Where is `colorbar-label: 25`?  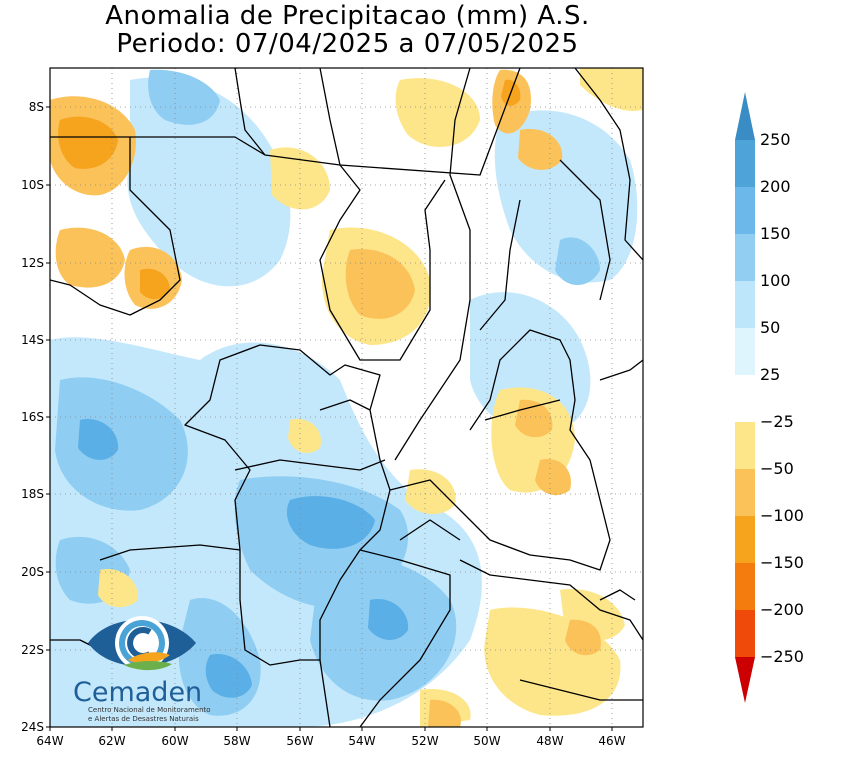
colorbar-label: 25 is located at coordinates (770, 374).